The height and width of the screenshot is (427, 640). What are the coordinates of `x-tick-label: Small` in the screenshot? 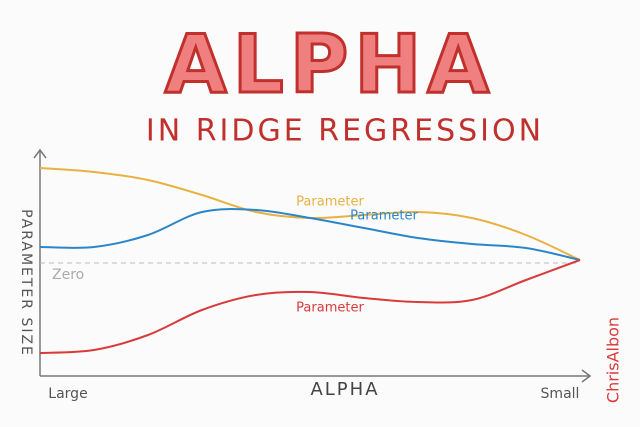 It's located at (560, 394).